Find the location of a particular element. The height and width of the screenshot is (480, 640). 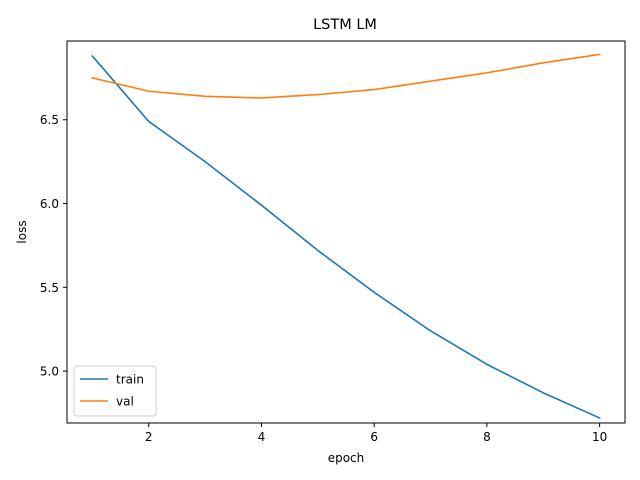

y-axis-ticks: 5.0 5.5 6.0 6.5 is located at coordinates (53, 246).